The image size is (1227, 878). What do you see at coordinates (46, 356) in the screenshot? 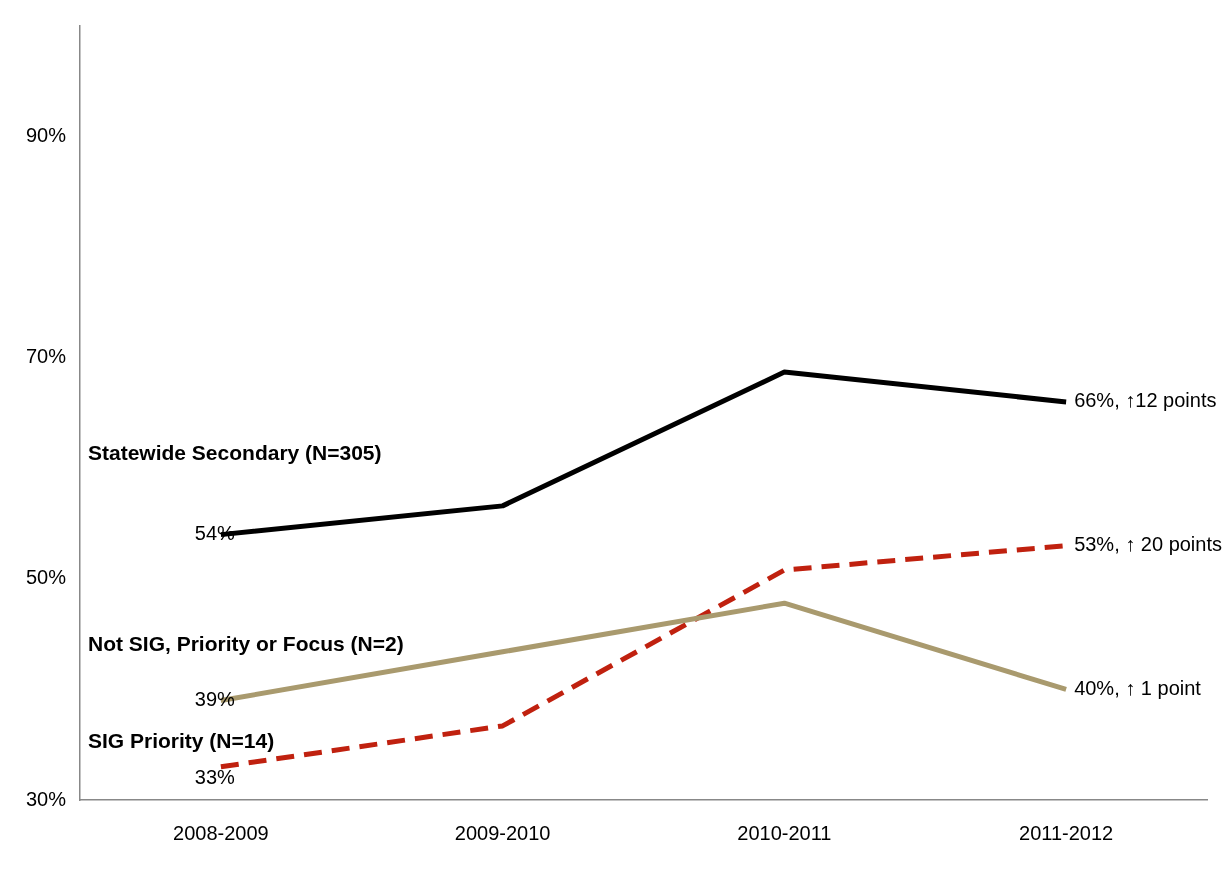
I see `y-tick-label: 70%` at bounding box center [46, 356].